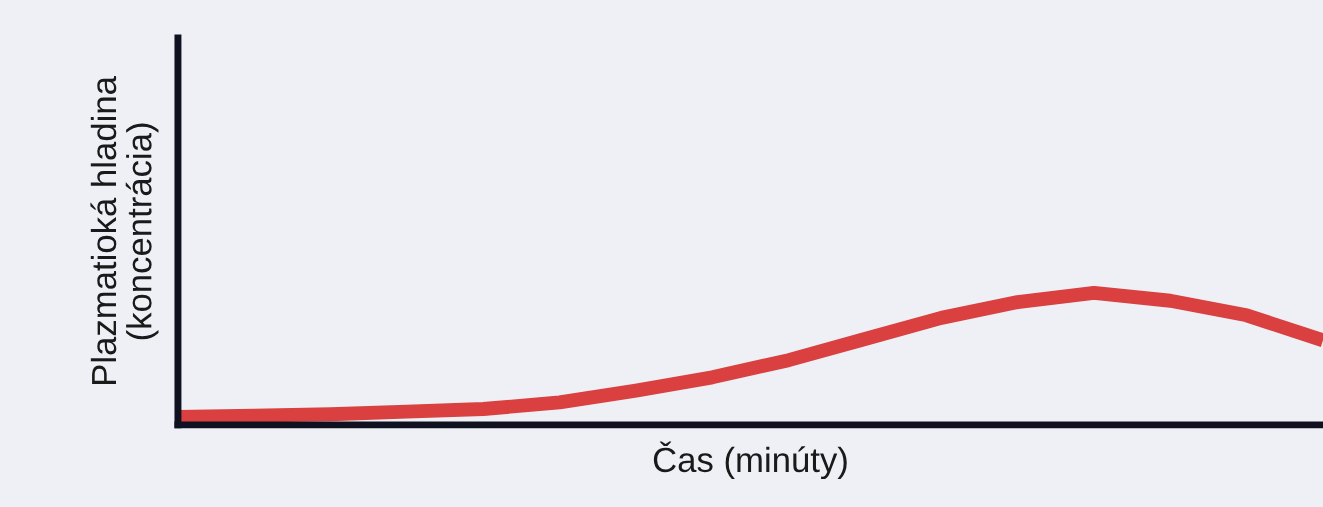 This screenshot has width=1323, height=507. Describe the element at coordinates (124, 230) in the screenshot. I see `y-axis-title: Plazmatioká hladina (koncentrácia)` at that location.